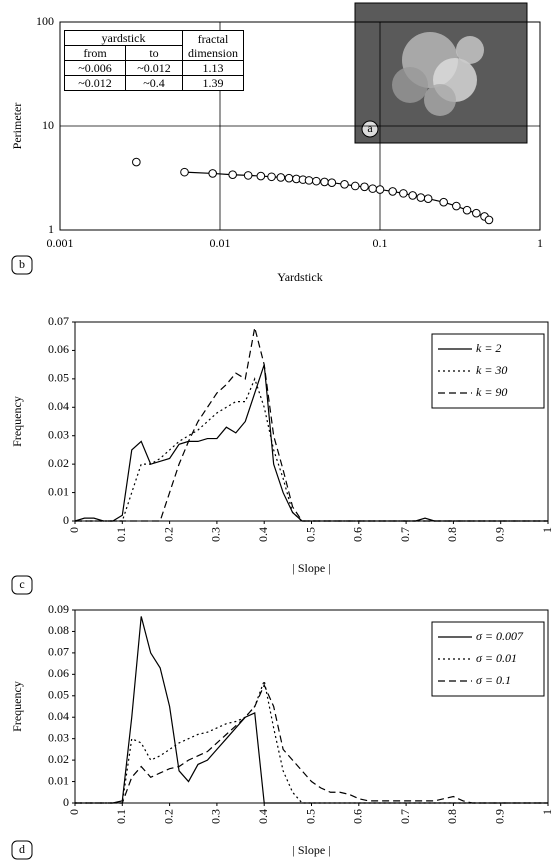 The width and height of the screenshot is (553, 864). Describe the element at coordinates (95, 68) in the screenshot. I see `table-cell: ~0.006` at that location.